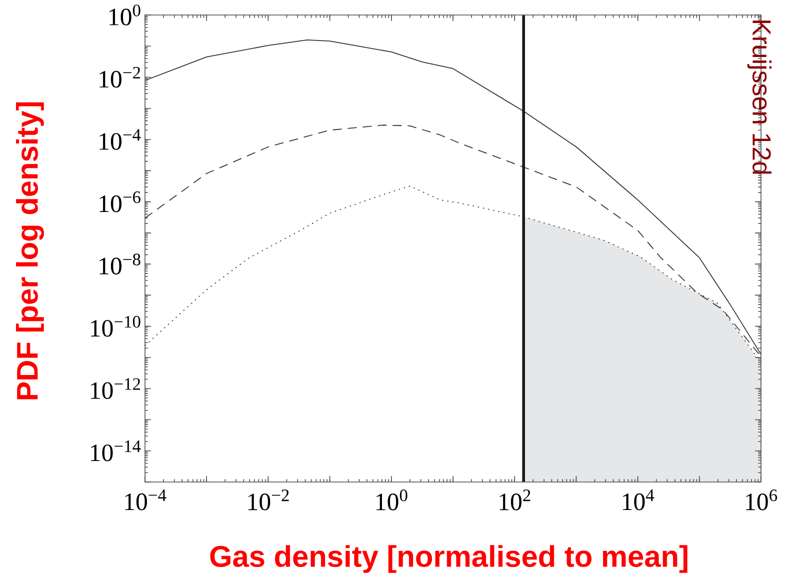  What do you see at coordinates (120, 201) in the screenshot?
I see `y-tick-label: 10$^{−6}$` at bounding box center [120, 201].